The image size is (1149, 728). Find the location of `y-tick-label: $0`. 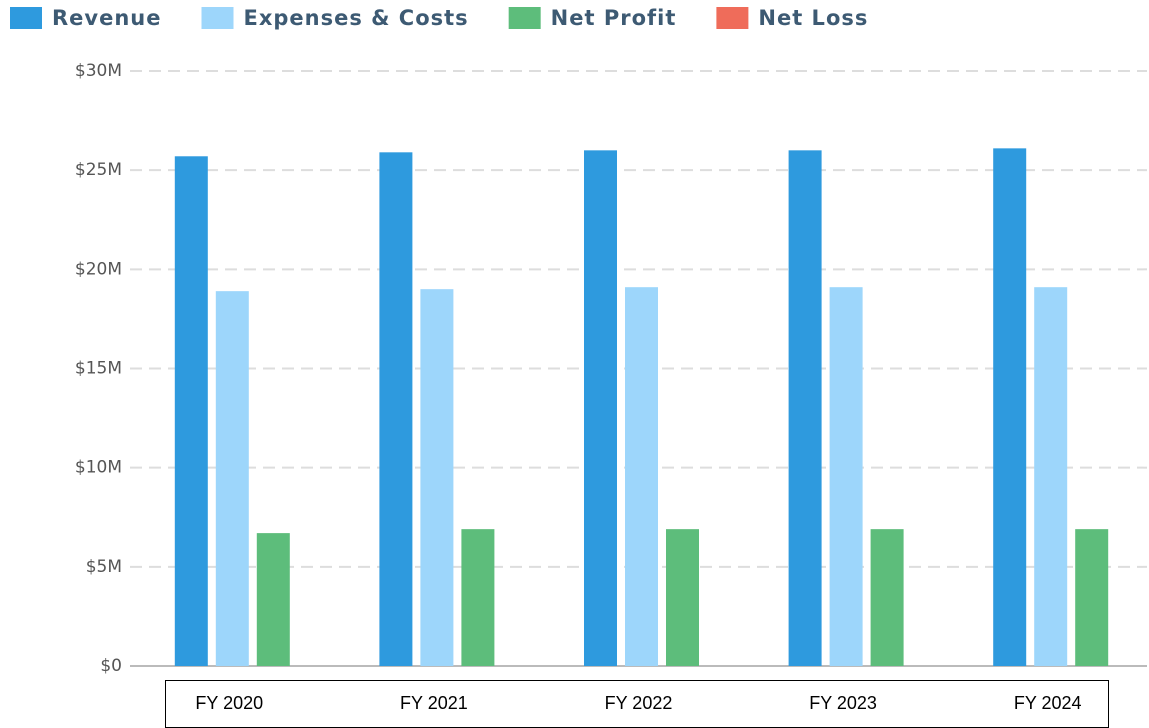

y-tick-label: $0 is located at coordinates (111, 666).